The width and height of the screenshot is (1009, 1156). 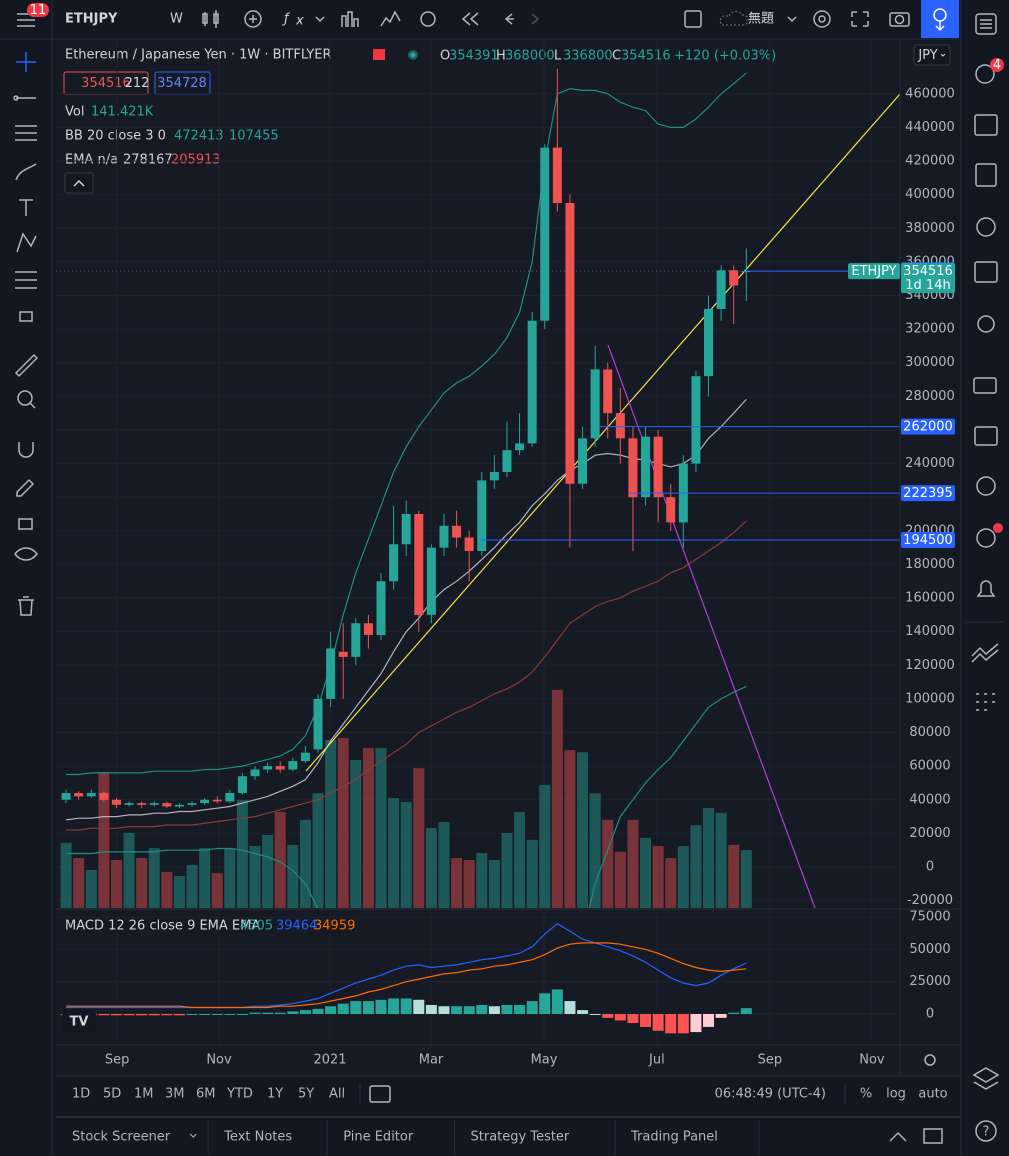 What do you see at coordinates (986, 175) in the screenshot?
I see `calendar-list-icon` at bounding box center [986, 175].